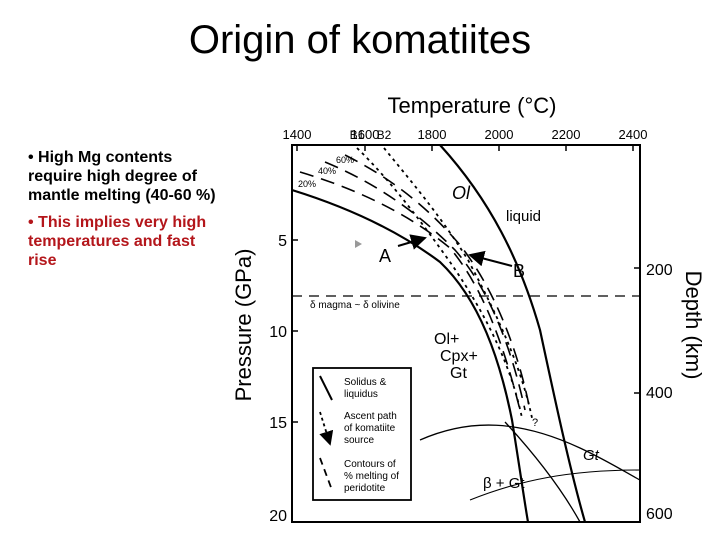  What do you see at coordinates (472, 105) in the screenshot?
I see `top-axis-title: Temperature (°C)` at bounding box center [472, 105].